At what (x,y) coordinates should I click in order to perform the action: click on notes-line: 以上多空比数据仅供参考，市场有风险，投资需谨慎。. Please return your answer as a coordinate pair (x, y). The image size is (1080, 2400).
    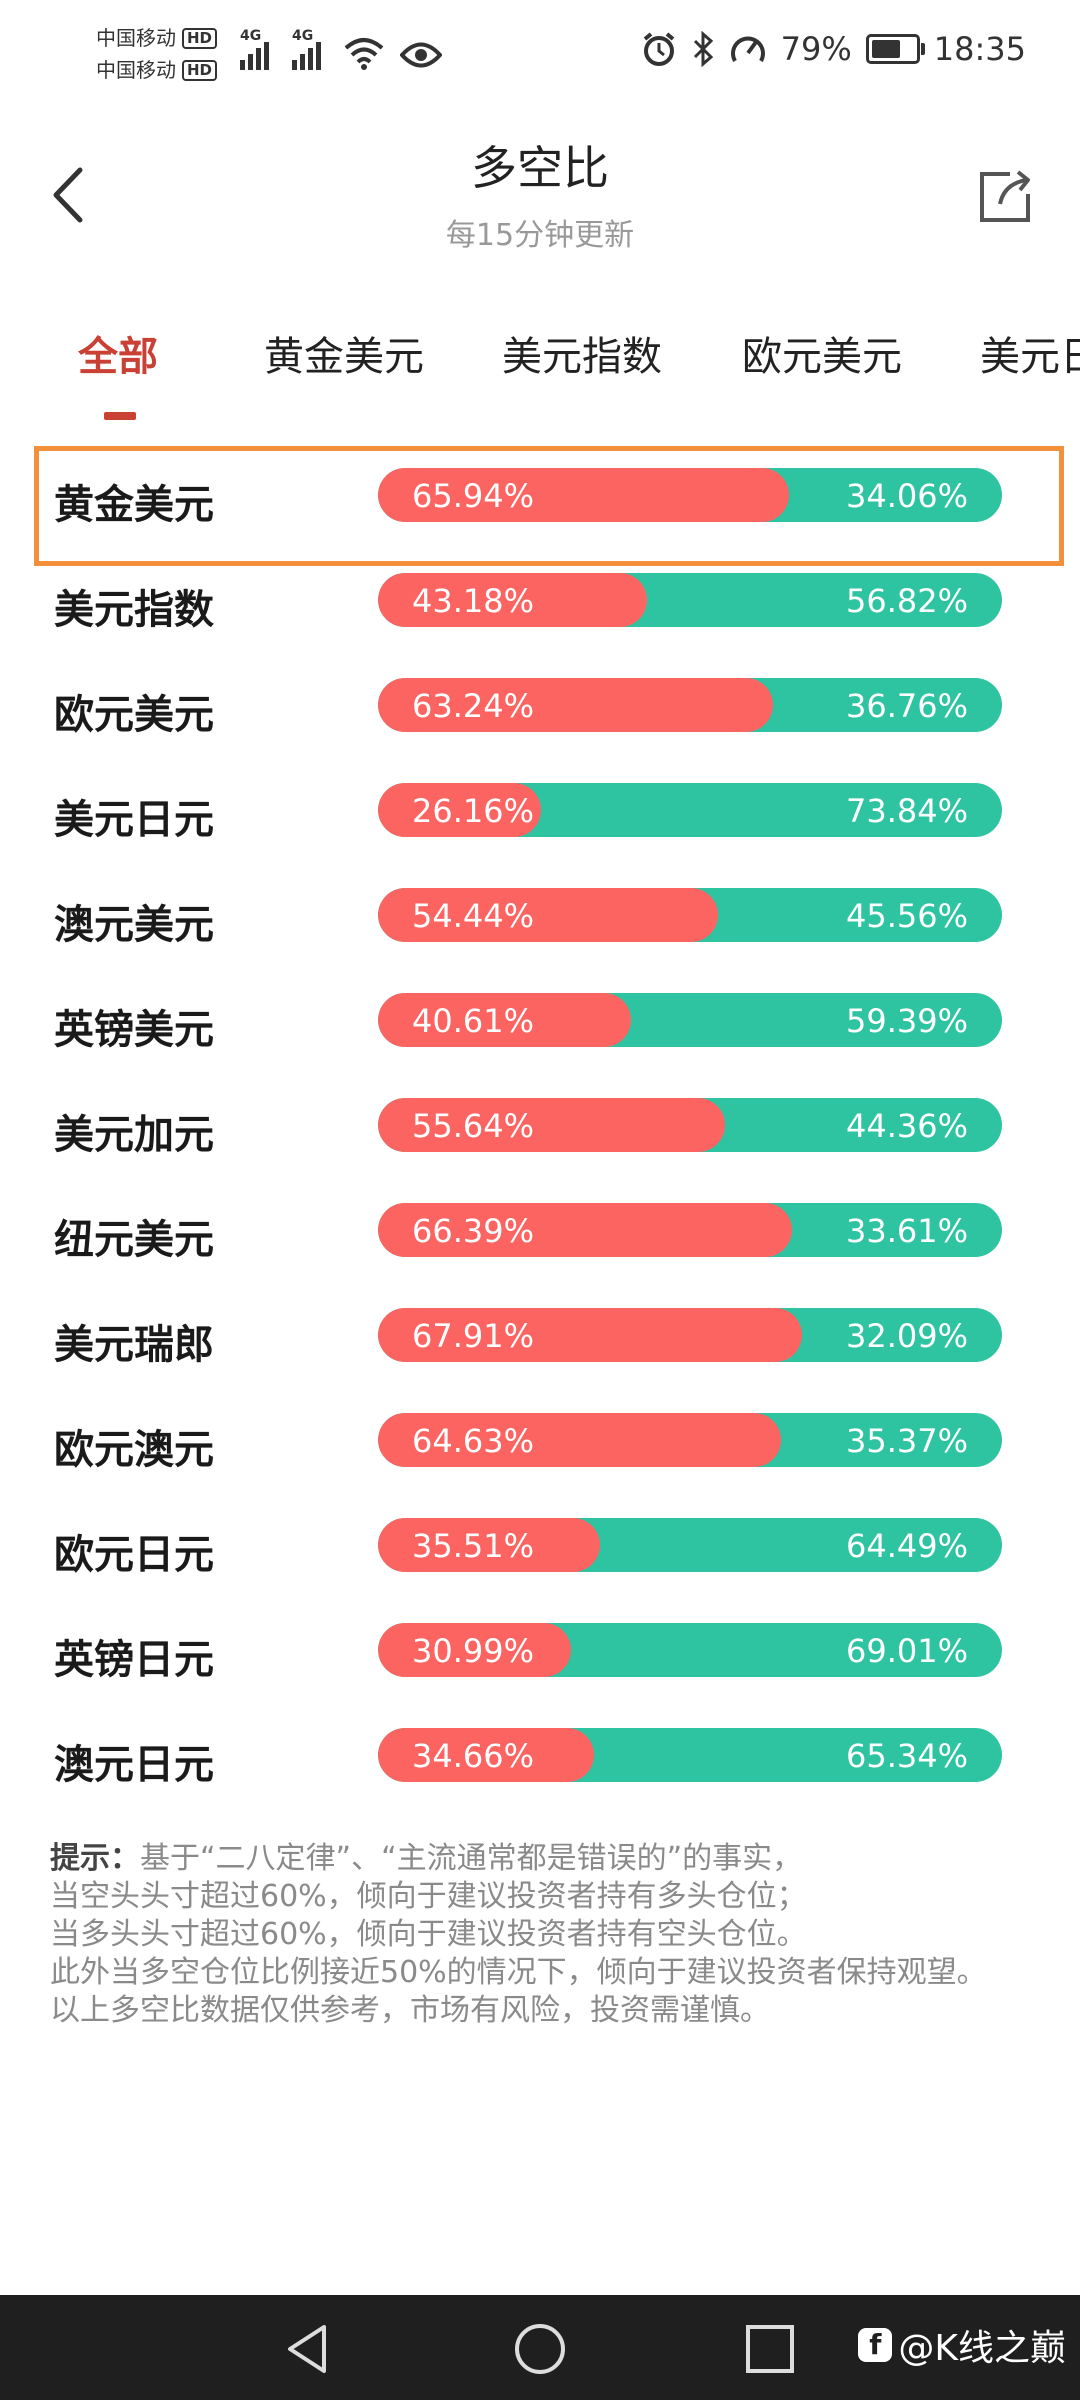
    Looking at the image, I should click on (410, 2010).